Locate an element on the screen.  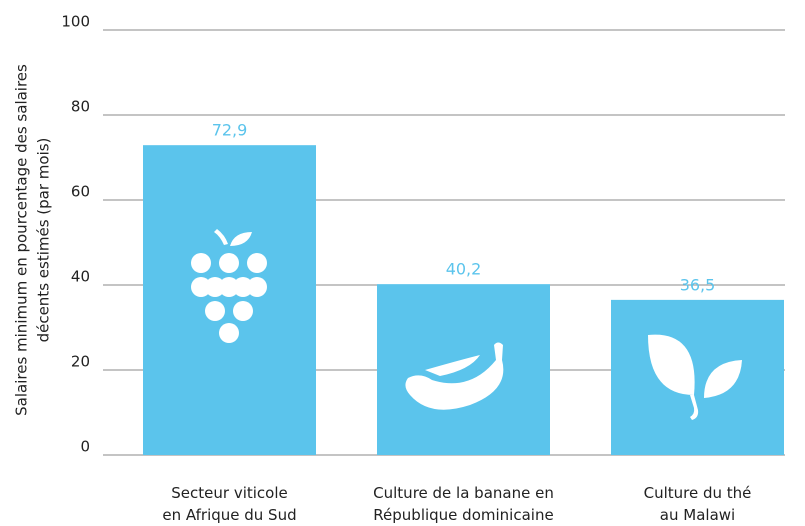
banana-icon is located at coordinates (454, 376).